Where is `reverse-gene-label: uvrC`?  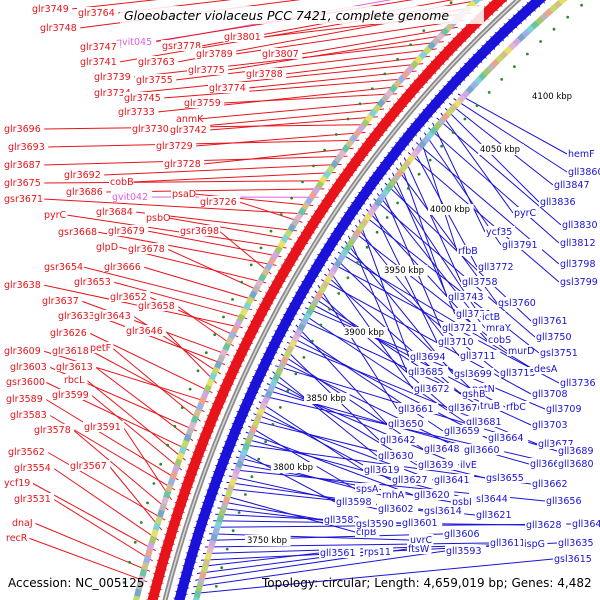 reverse-gene-label: uvrC is located at coordinates (421, 540).